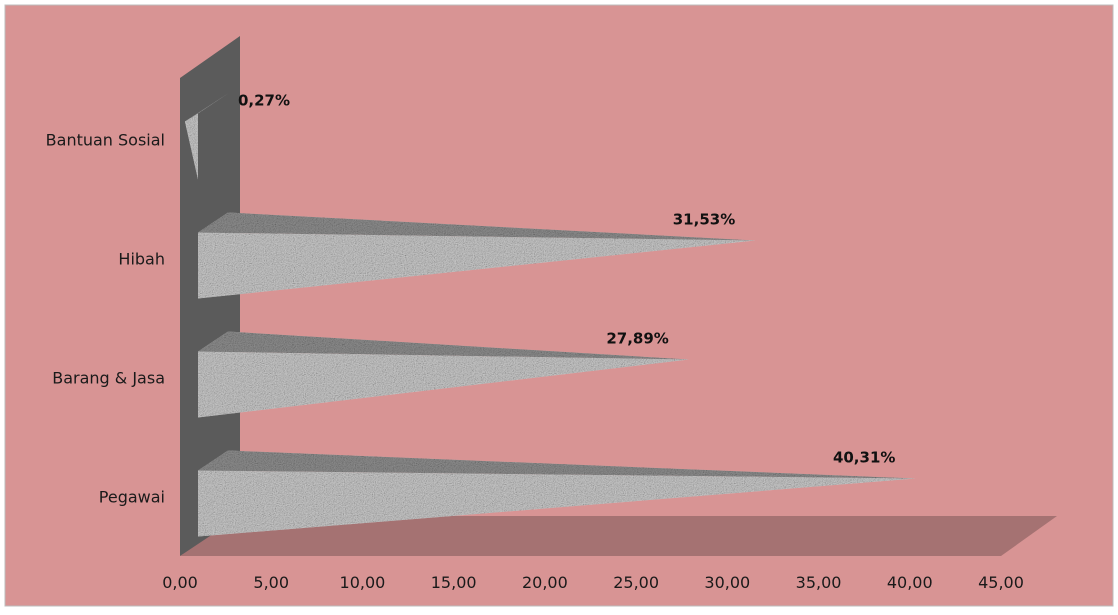  I want to click on data-label: 0,27%, so click(264, 101).